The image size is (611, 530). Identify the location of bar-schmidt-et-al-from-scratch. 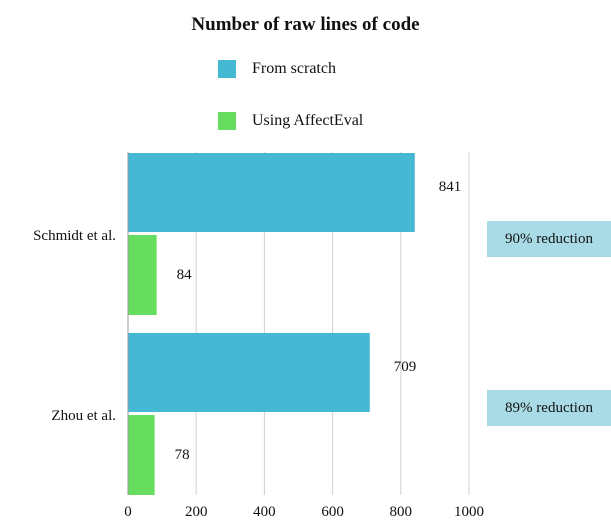
(271, 192).